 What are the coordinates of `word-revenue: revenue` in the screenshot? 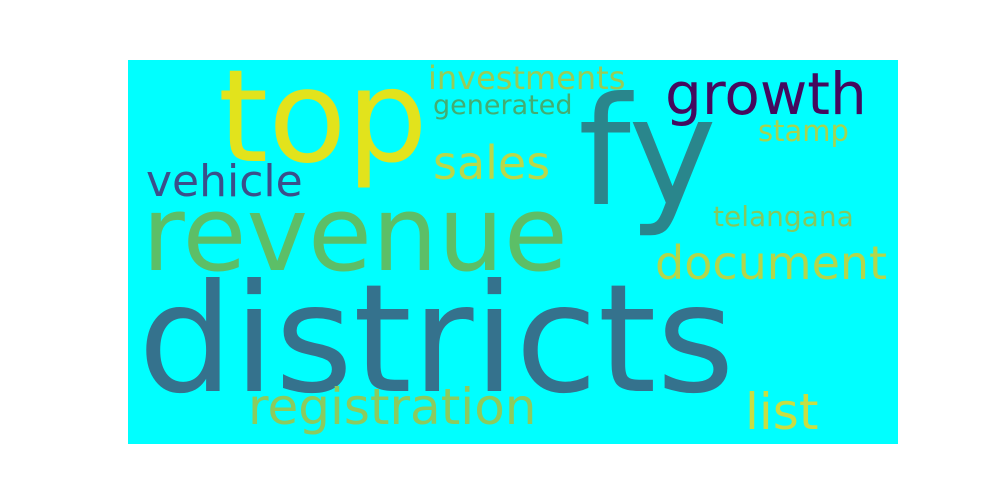 It's located at (355, 234).